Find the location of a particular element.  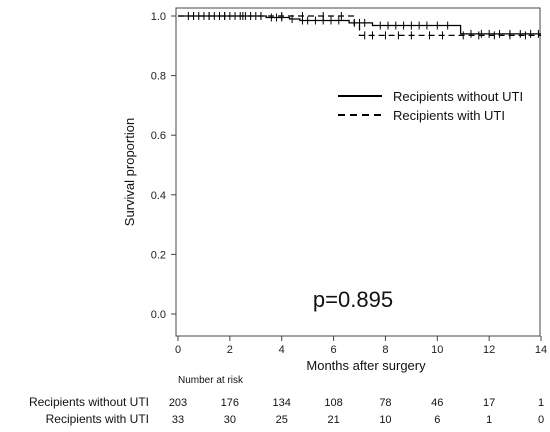

y-axis-title: Survival proportion is located at coordinates (129, 172).